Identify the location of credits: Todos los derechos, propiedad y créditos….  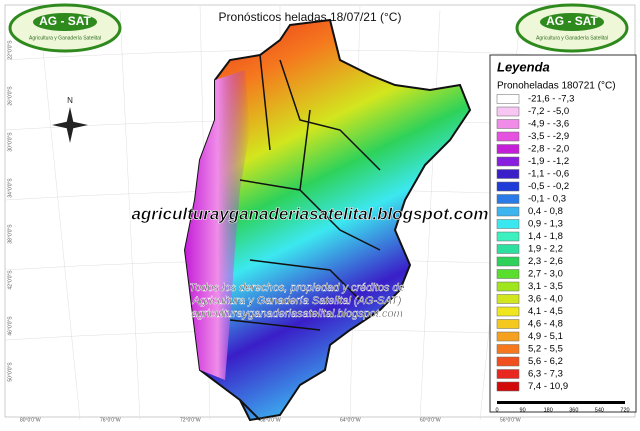
(297, 301).